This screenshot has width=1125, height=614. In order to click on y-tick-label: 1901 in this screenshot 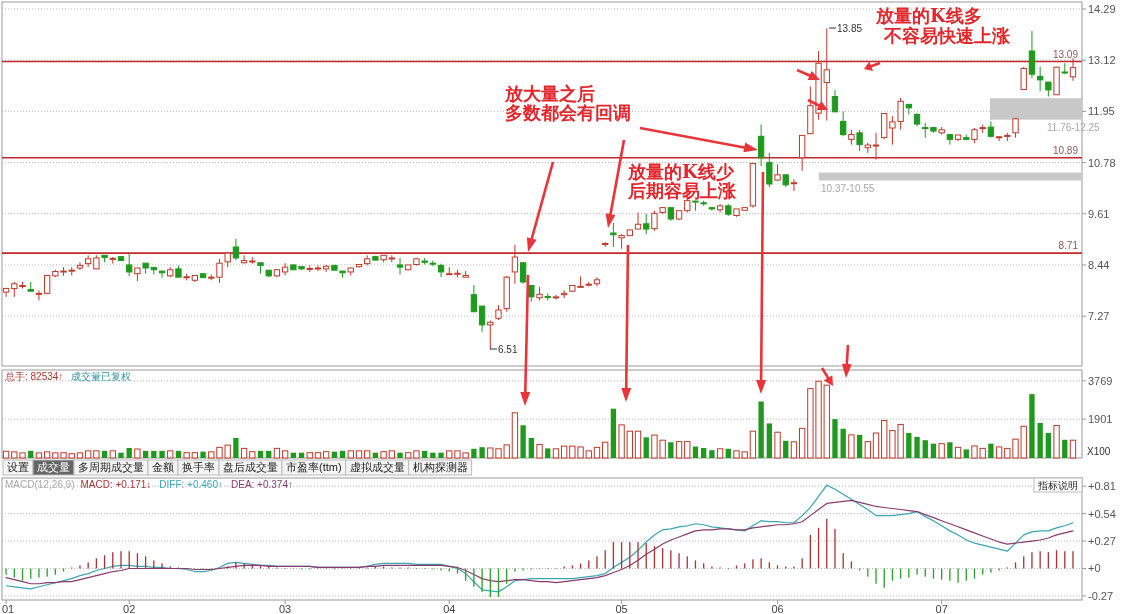, I will do `click(1100, 419)`.